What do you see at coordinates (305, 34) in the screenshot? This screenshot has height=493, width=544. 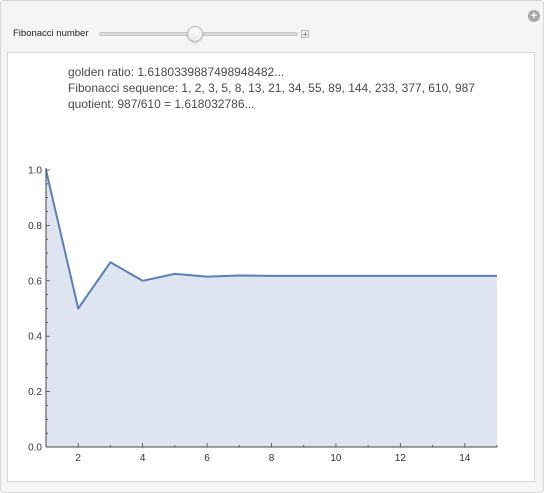 I see `slider-expand-plus-icon` at bounding box center [305, 34].